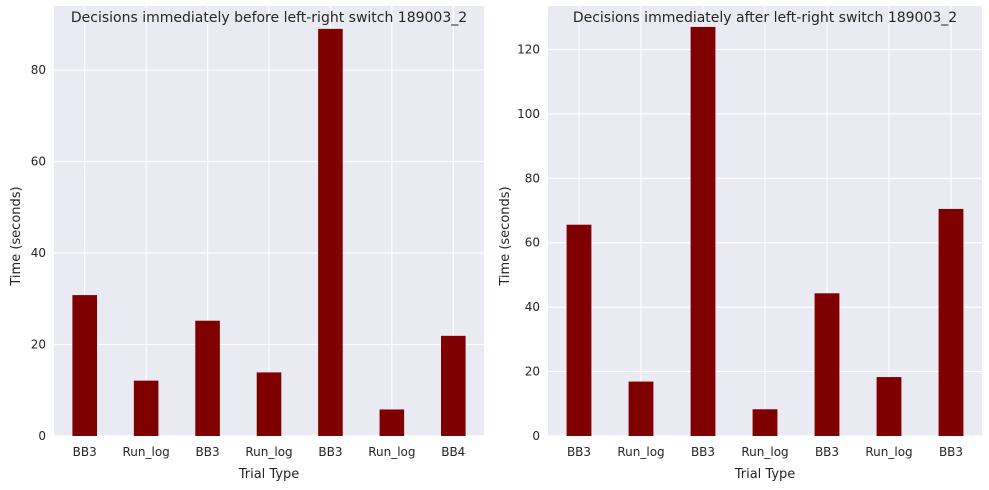 The height and width of the screenshot is (490, 989). What do you see at coordinates (453, 452) in the screenshot?
I see `x-tick-label: BB4` at bounding box center [453, 452].